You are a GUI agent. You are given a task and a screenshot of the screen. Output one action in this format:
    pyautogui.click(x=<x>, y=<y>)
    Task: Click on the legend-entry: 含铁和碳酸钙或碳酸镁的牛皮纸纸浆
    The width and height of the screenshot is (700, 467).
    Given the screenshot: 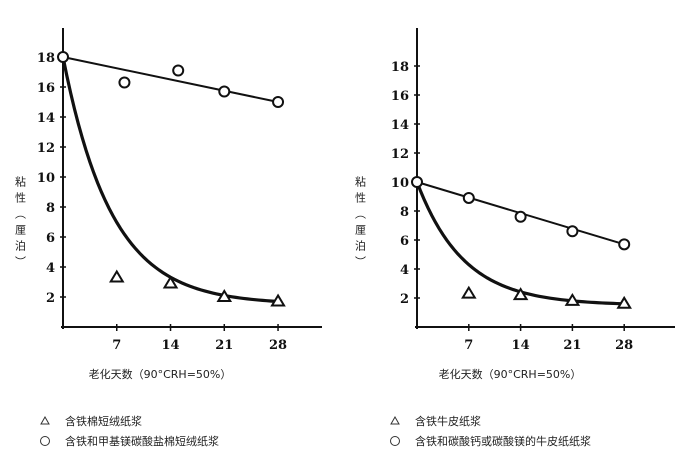 What is the action you would take?
    pyautogui.click(x=503, y=441)
    